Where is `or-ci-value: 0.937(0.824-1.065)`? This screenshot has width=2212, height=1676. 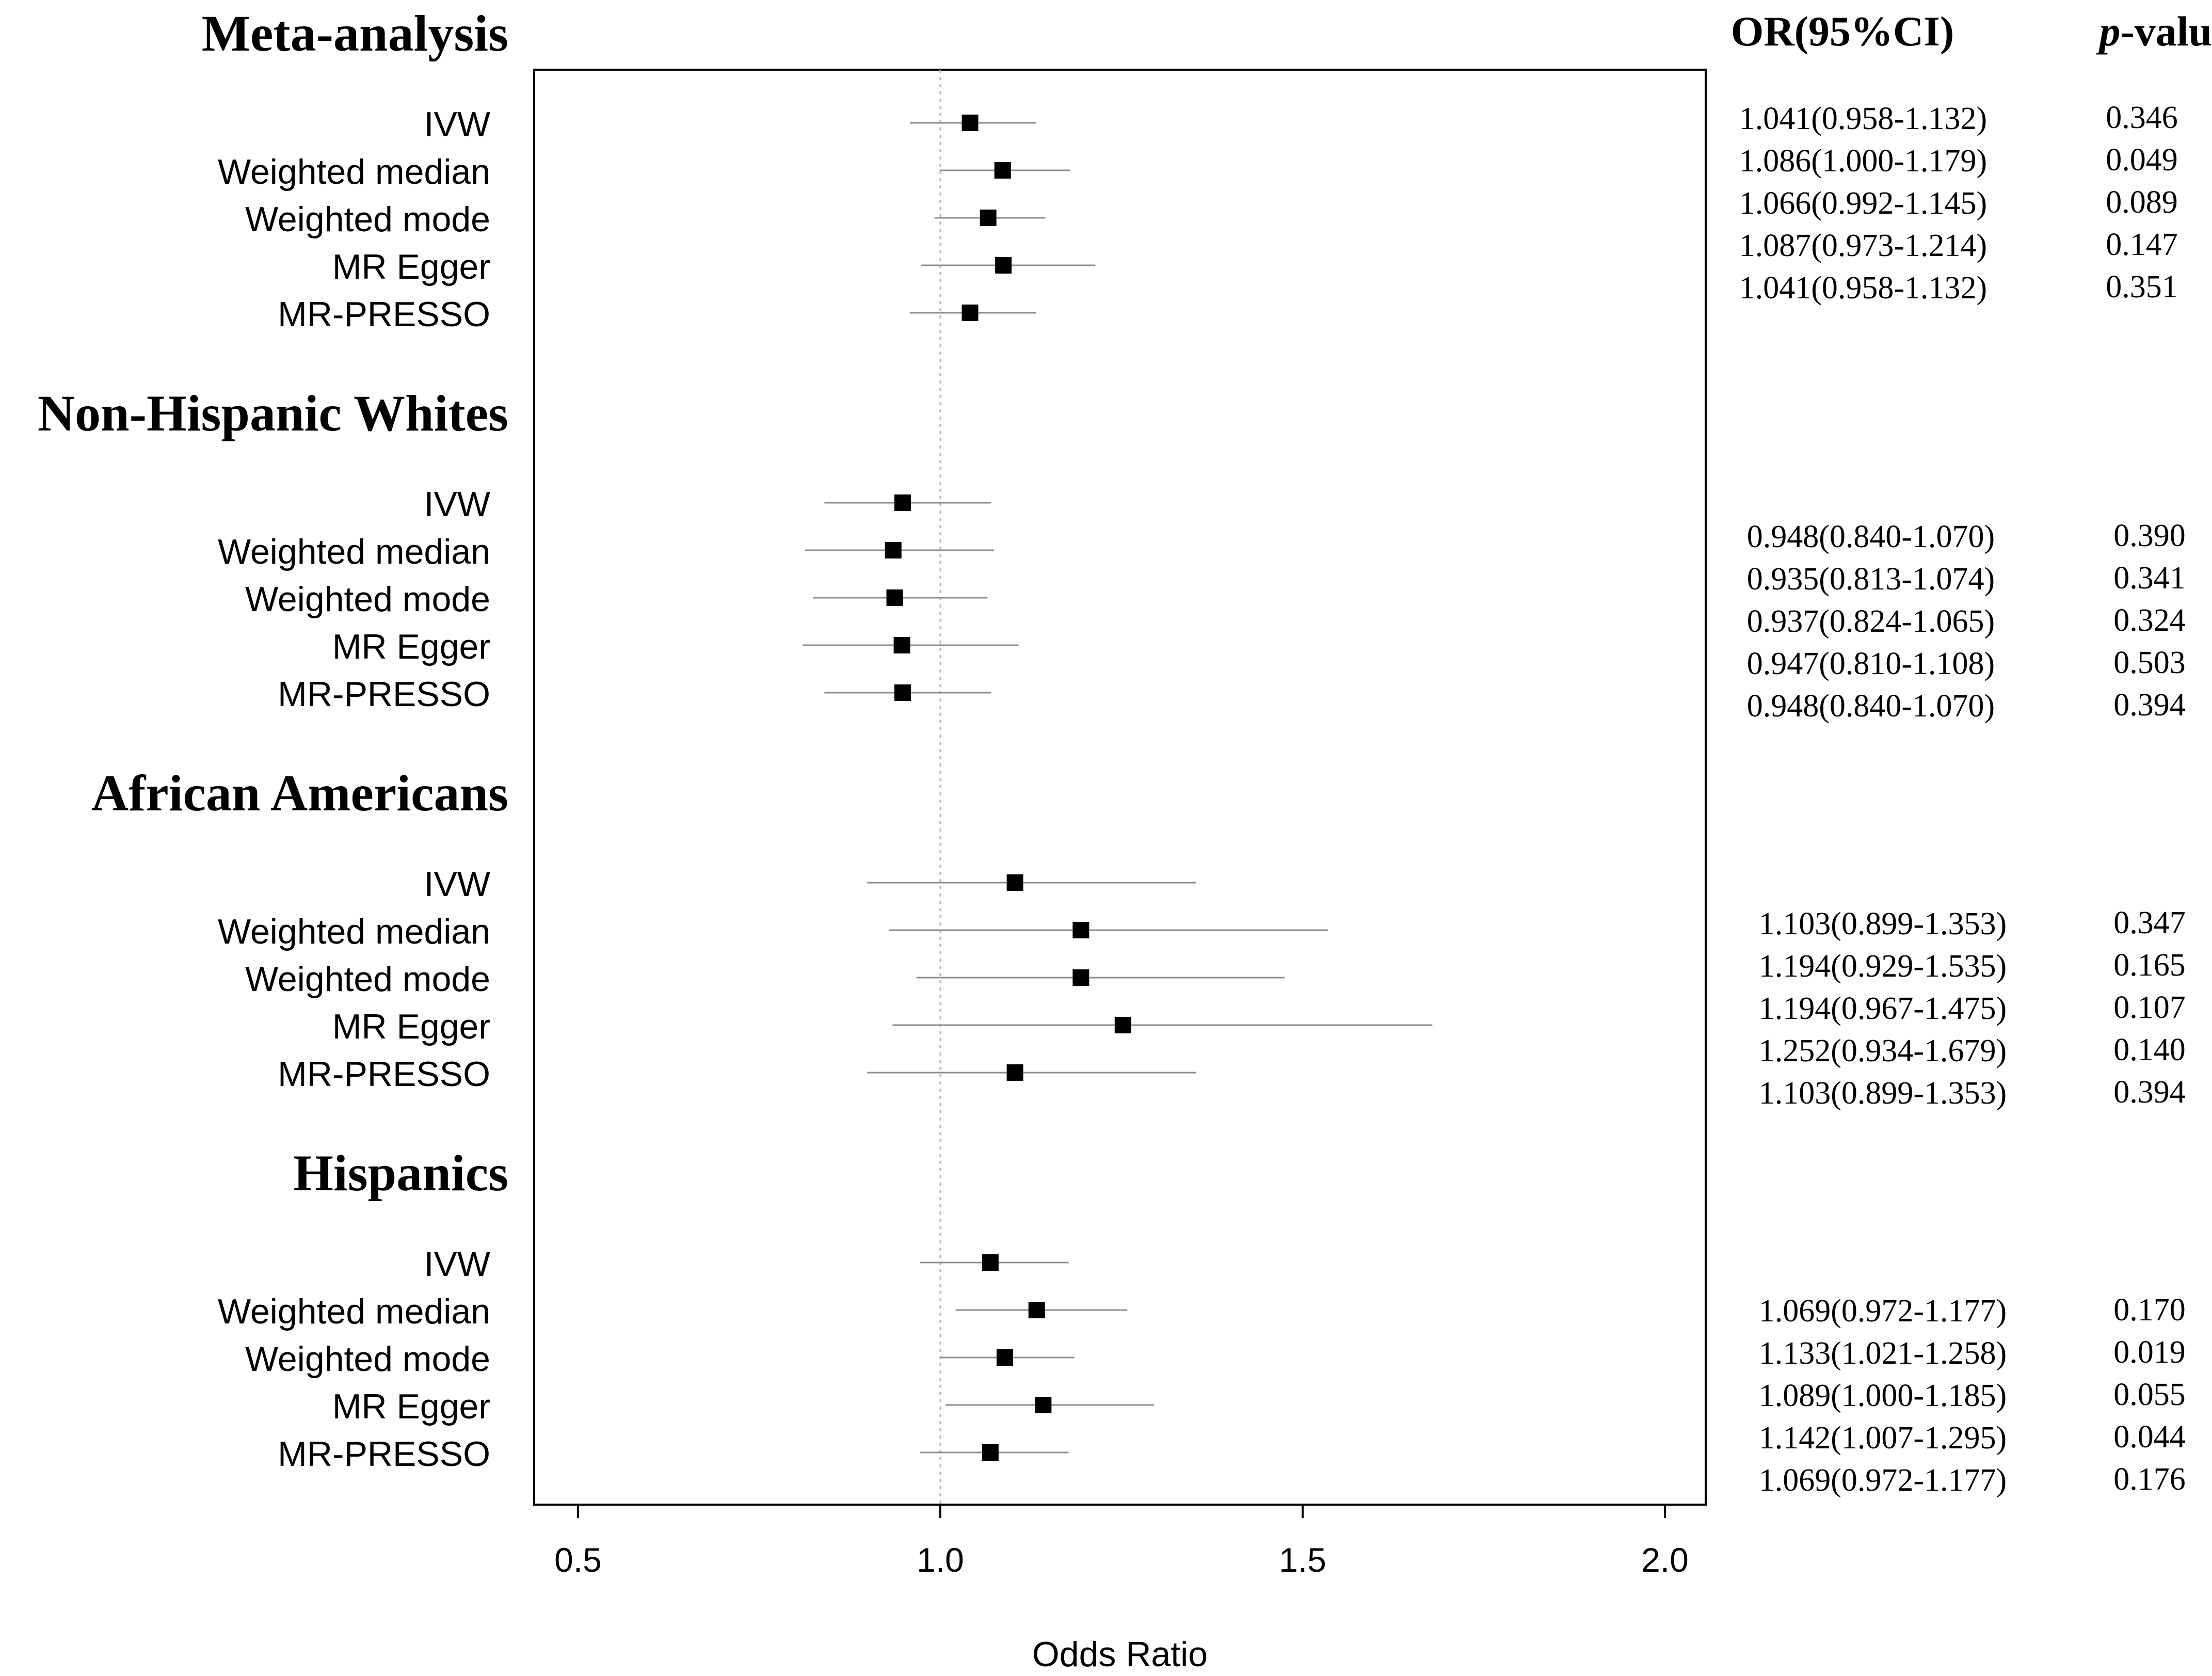 or-ci-value: 0.937(0.824-1.065) is located at coordinates (1871, 621).